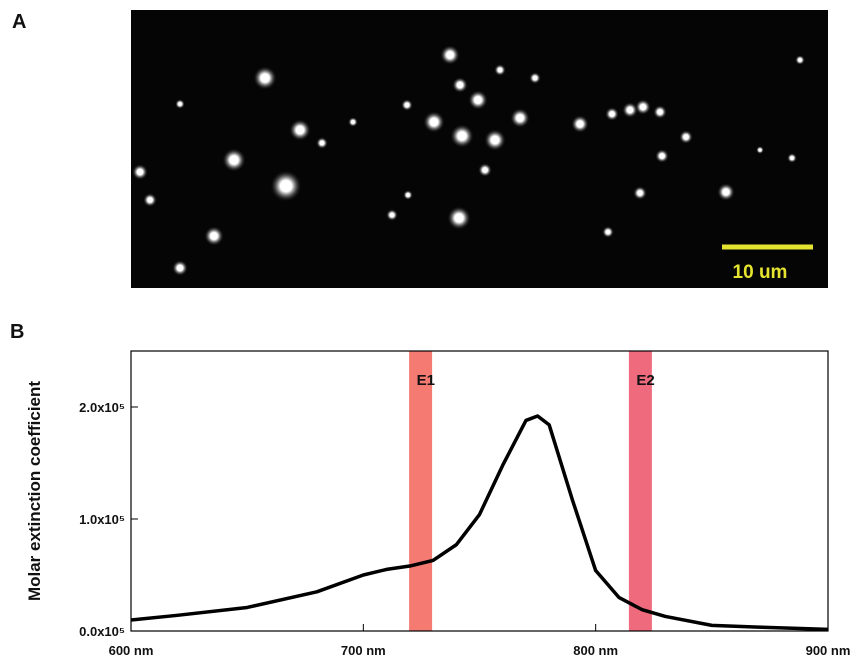 The height and width of the screenshot is (666, 859). What do you see at coordinates (363, 650) in the screenshot?
I see `x-tick-label: 700 nm` at bounding box center [363, 650].